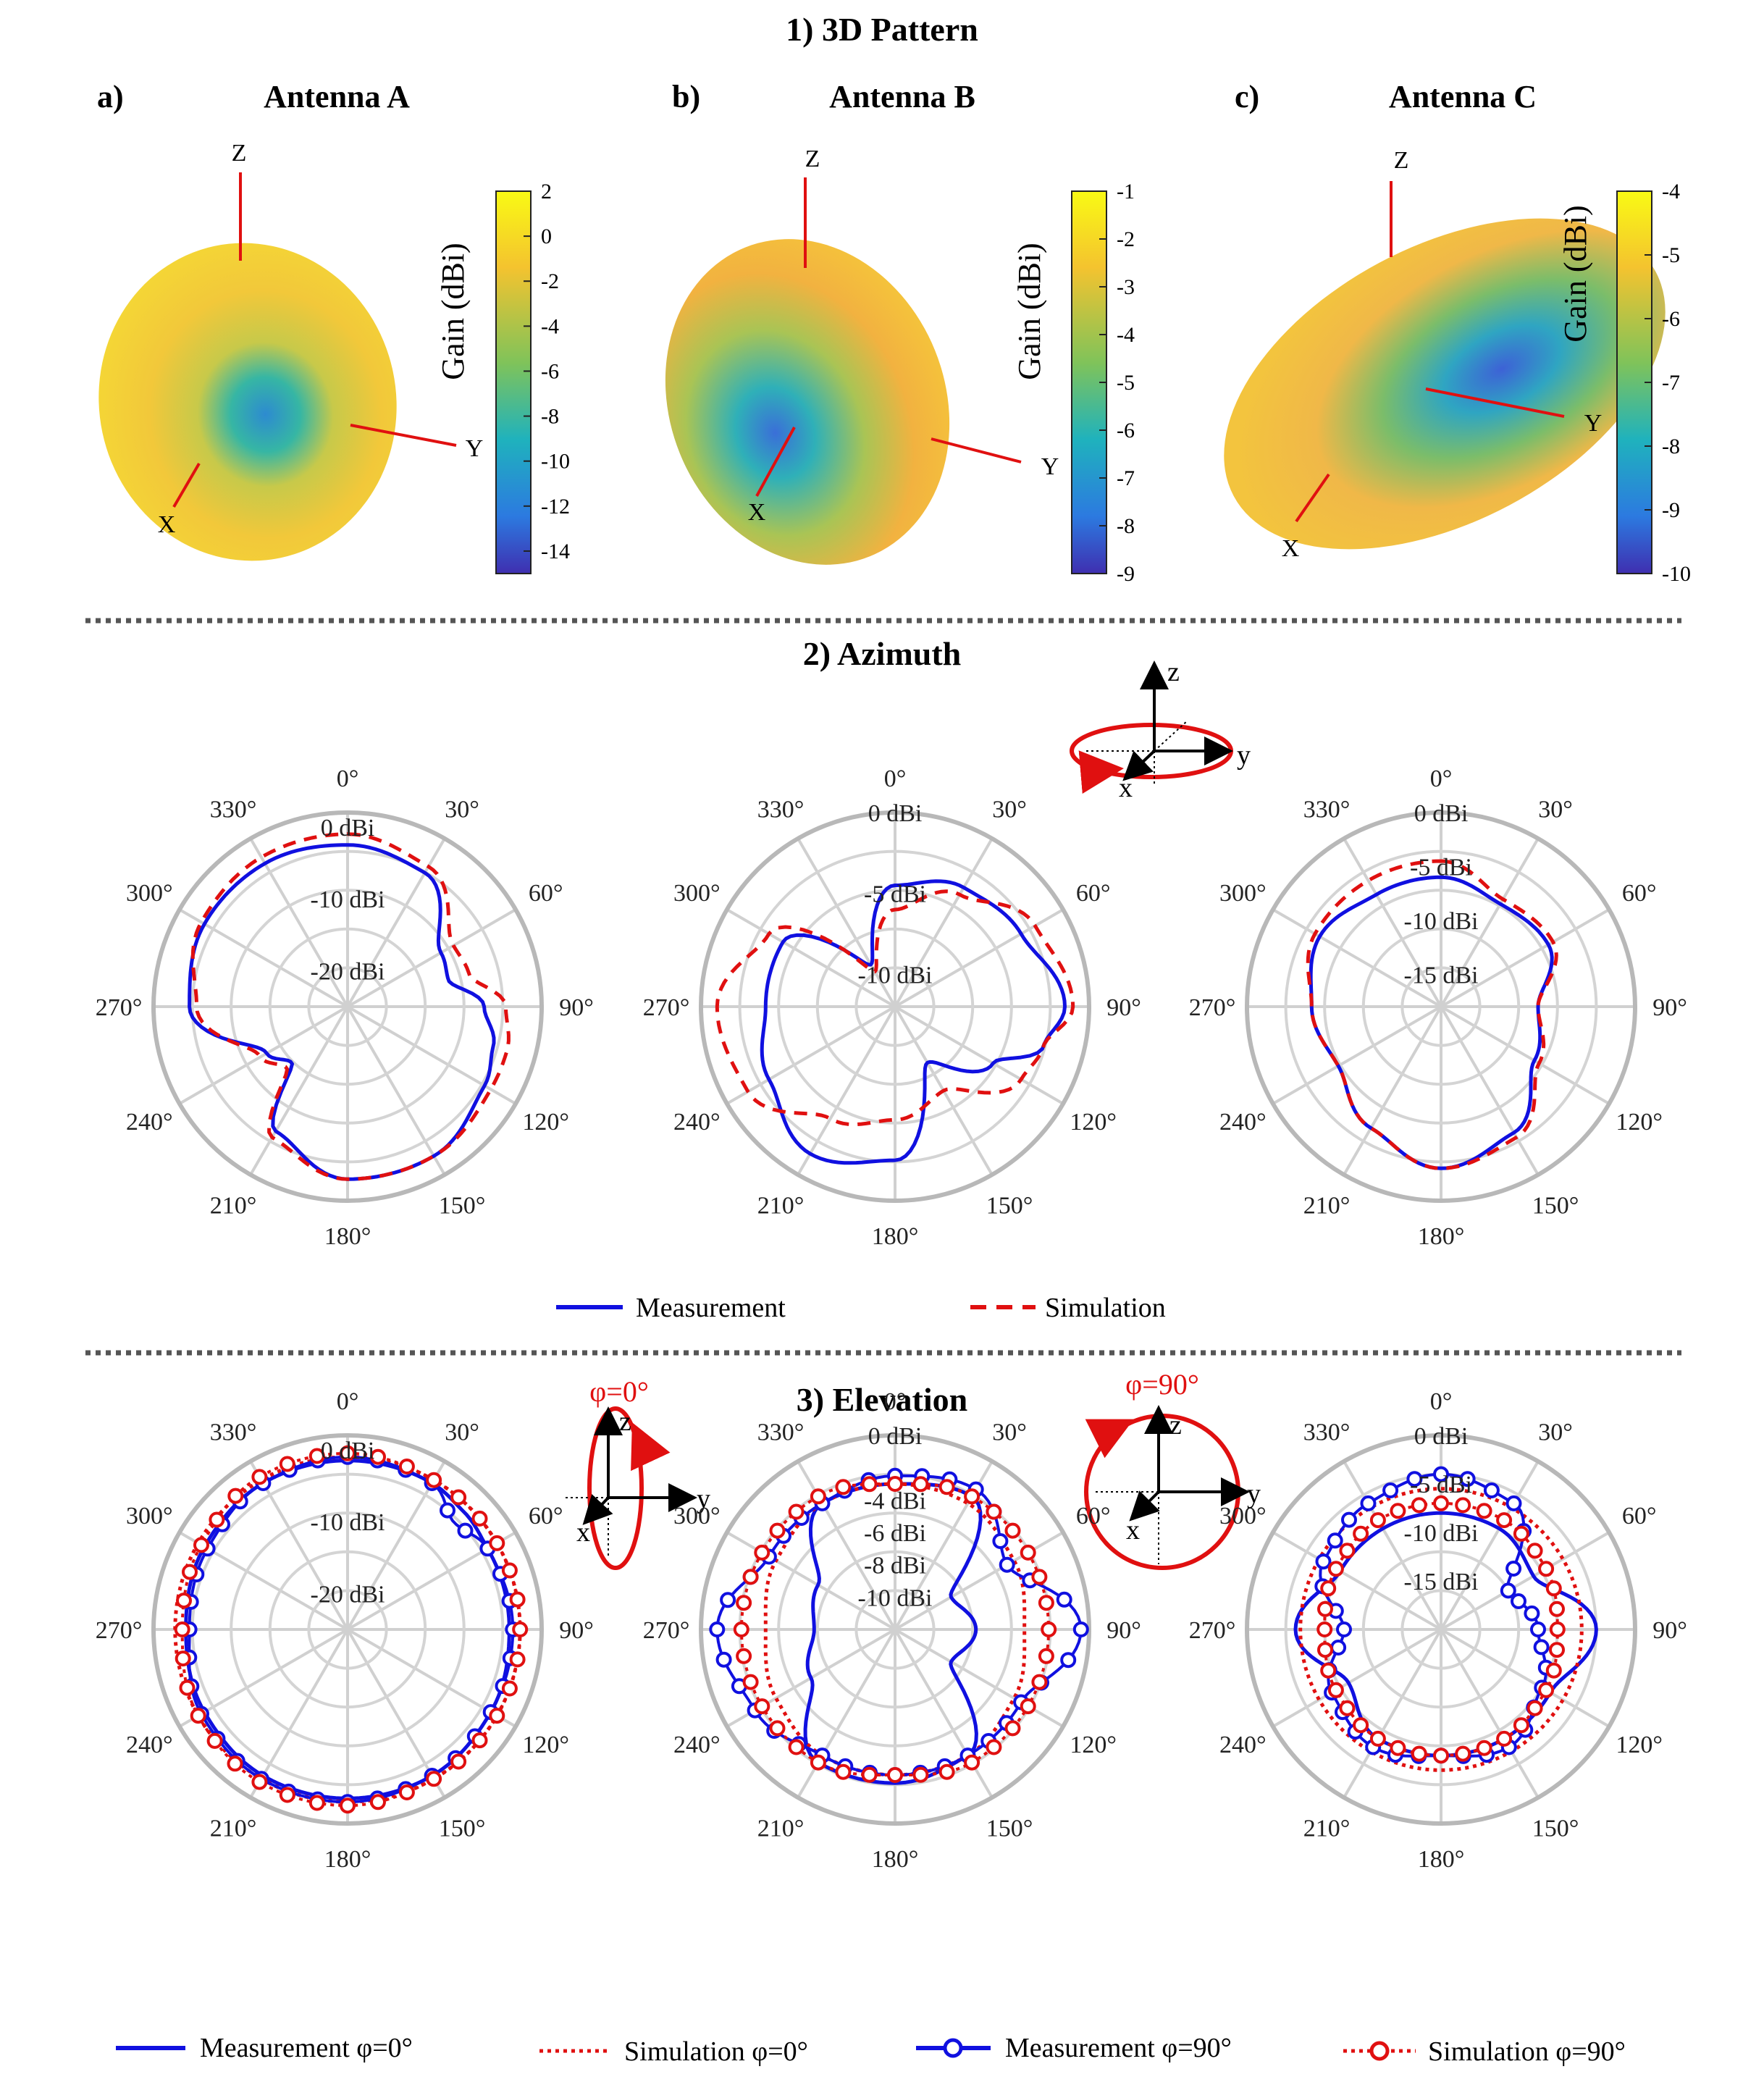  What do you see at coordinates (555, 462) in the screenshot?
I see `colorbar-tick-label: -10` at bounding box center [555, 462].